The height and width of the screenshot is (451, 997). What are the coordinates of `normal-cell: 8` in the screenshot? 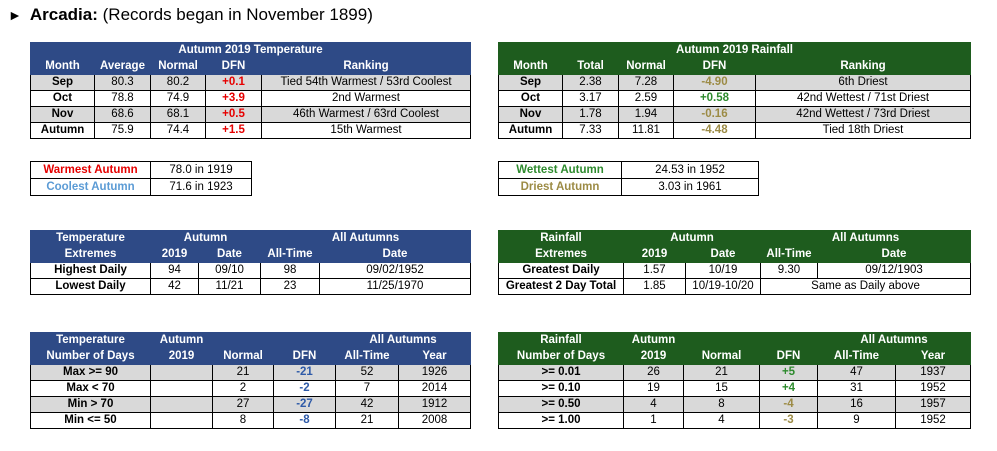 It's located at (243, 420).